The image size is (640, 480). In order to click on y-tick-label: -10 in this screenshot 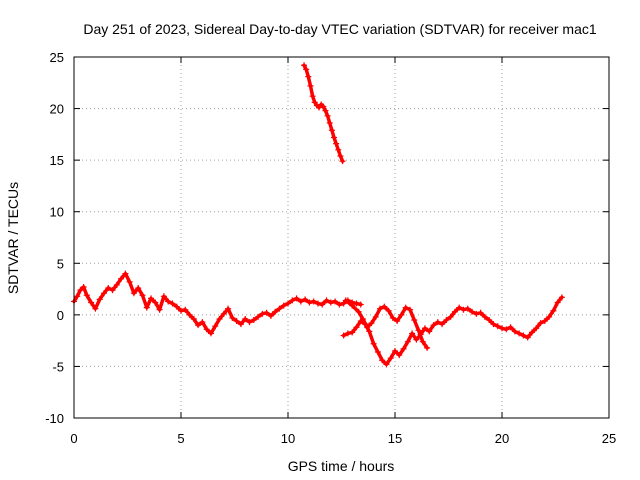, I will do `click(54, 418)`.